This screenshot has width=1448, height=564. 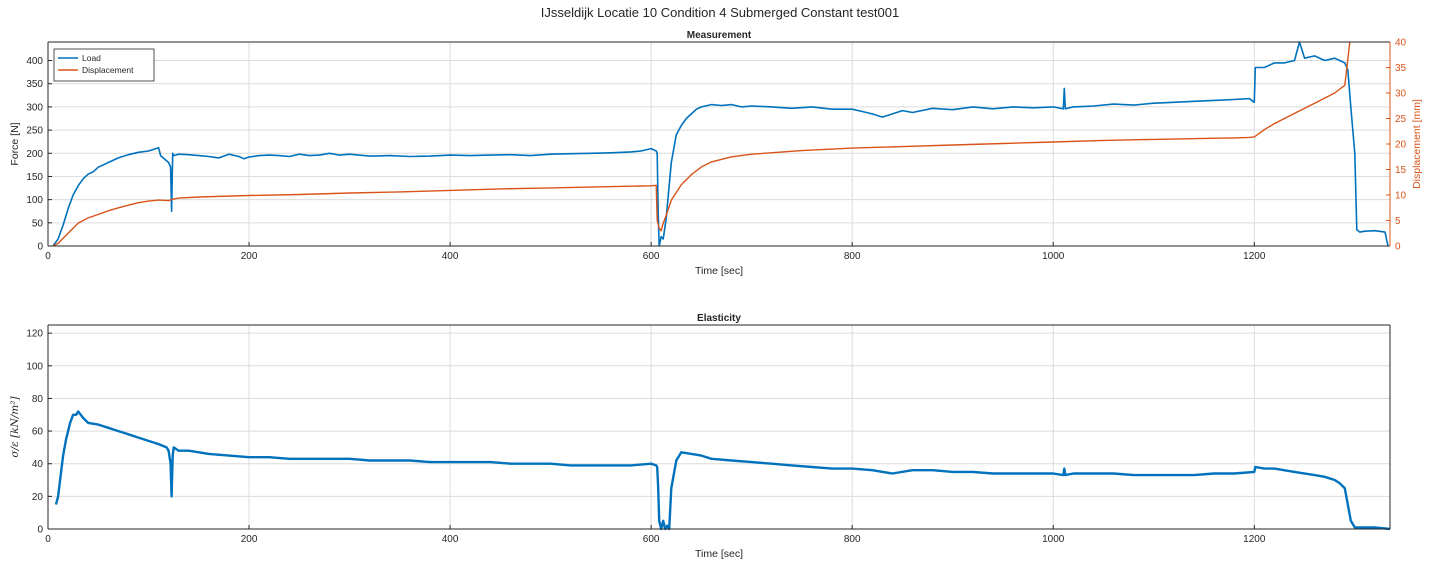 I want to click on elasticity-x-tick-label: 200, so click(x=249, y=539).